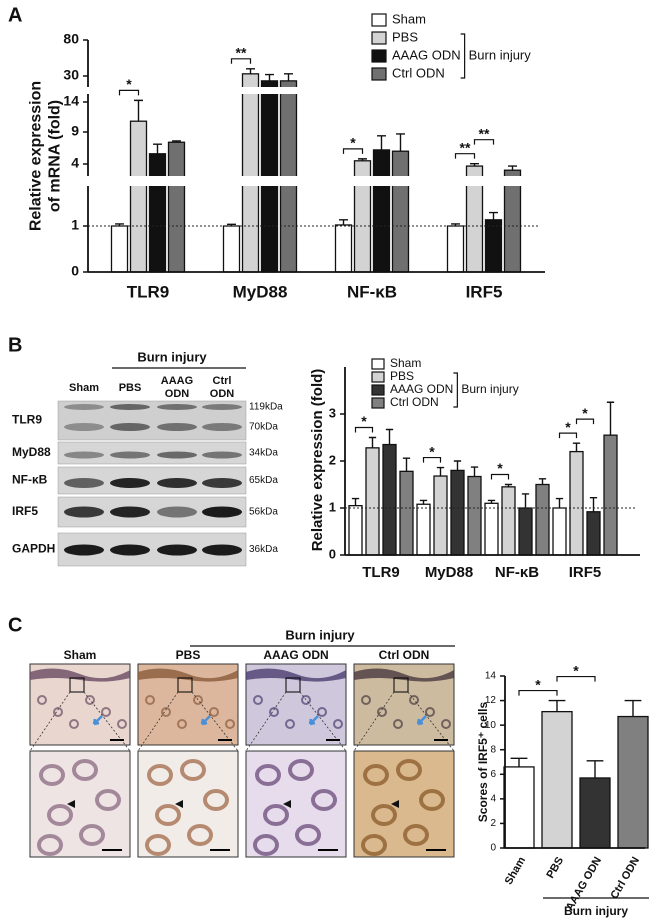 The image size is (660, 922). I want to click on y-tick-label: 1, so click(75, 225).